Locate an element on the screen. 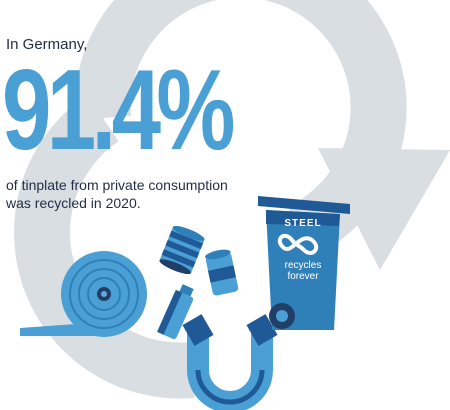  intro-text: In Germany, is located at coordinates (47, 44).